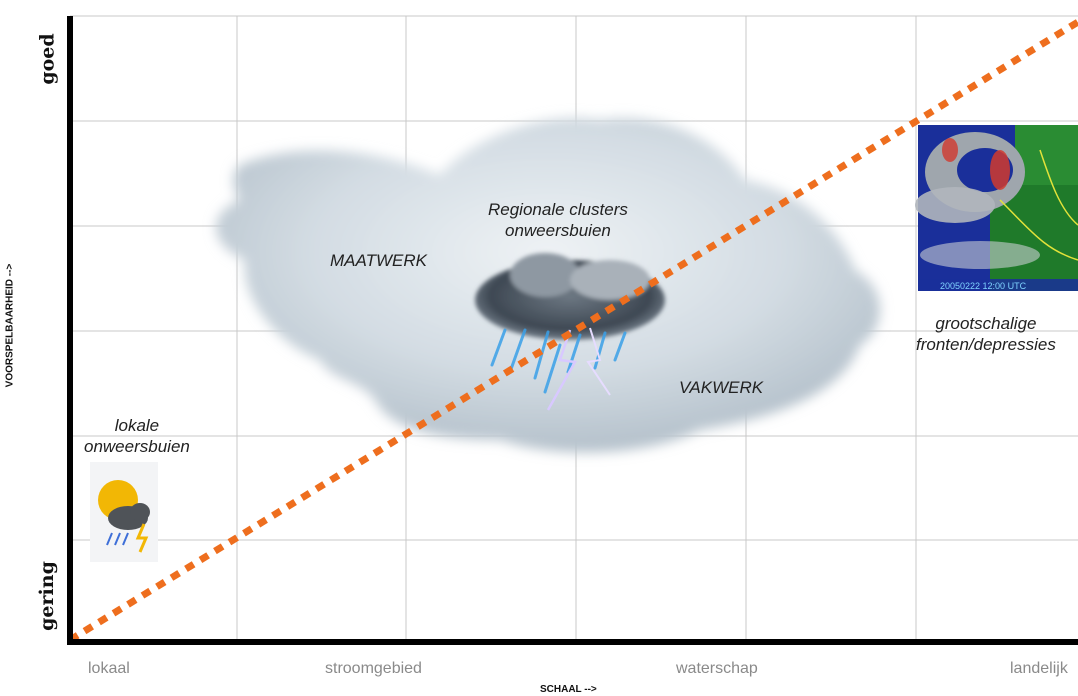 Image resolution: width=1078 pixels, height=696 pixels. I want to click on y-axis-title: VOORSPELBAARHEID -->, so click(10, 325).